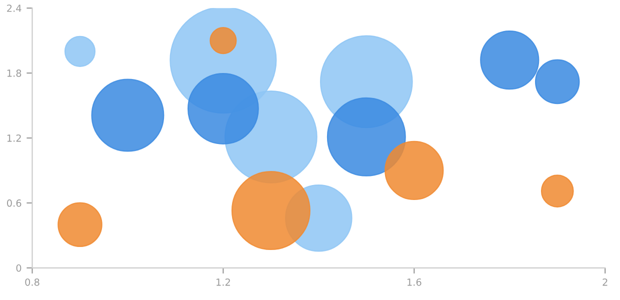 Image resolution: width=620 pixels, height=300 pixels. Describe the element at coordinates (14, 8) in the screenshot. I see `y-tick-label: 2.4` at that location.